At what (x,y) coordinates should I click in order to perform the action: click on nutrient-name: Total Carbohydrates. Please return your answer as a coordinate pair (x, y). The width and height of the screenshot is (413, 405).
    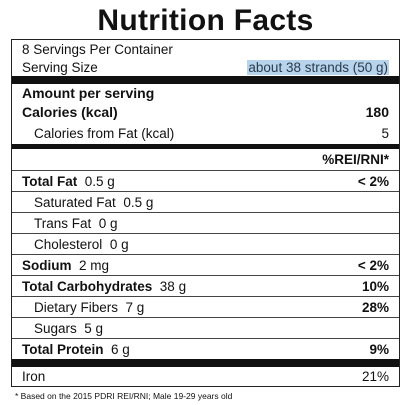
    Looking at the image, I should click on (87, 286).